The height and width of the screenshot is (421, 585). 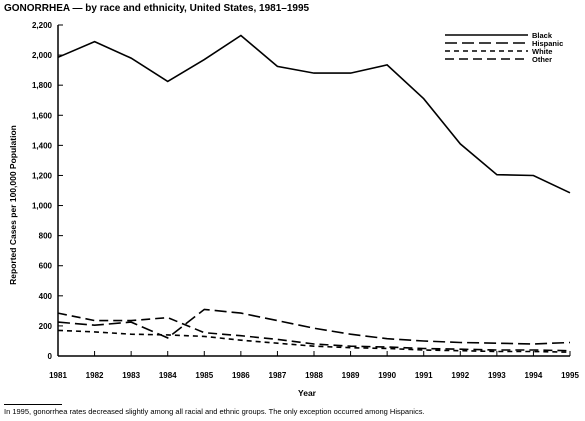 I want to click on y-tick-label: 1,800, so click(x=42, y=85).